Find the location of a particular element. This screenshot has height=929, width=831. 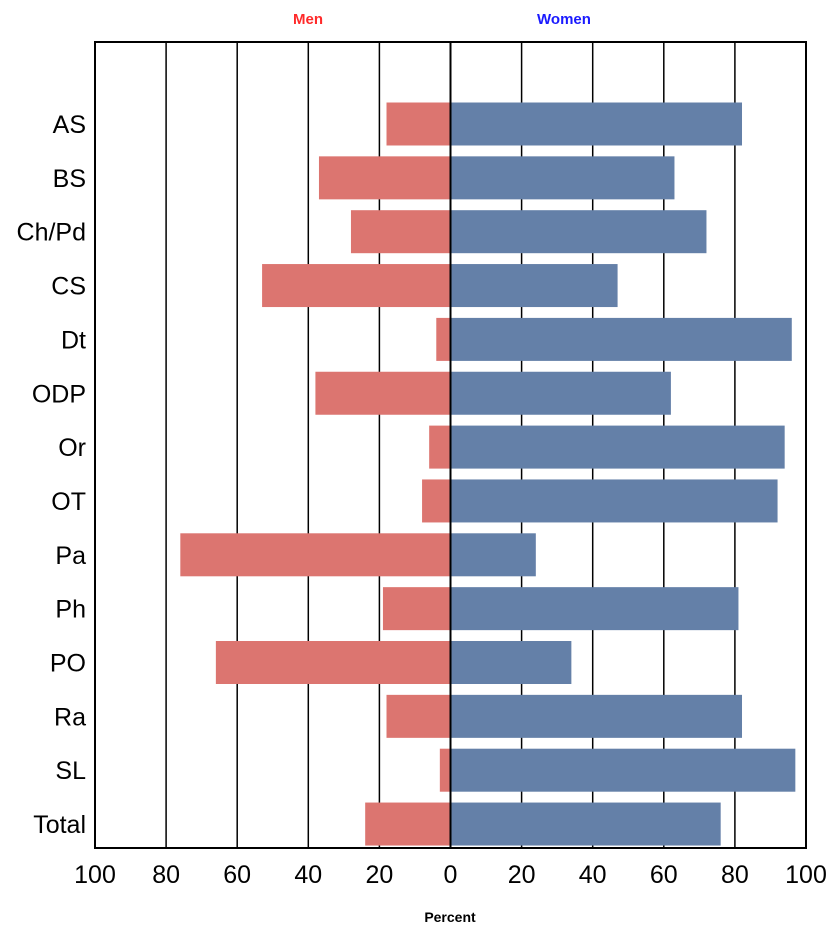

x-tick-labels: 100 80 60 40 20 0 20 40 60 80 100 is located at coordinates (450, 875).